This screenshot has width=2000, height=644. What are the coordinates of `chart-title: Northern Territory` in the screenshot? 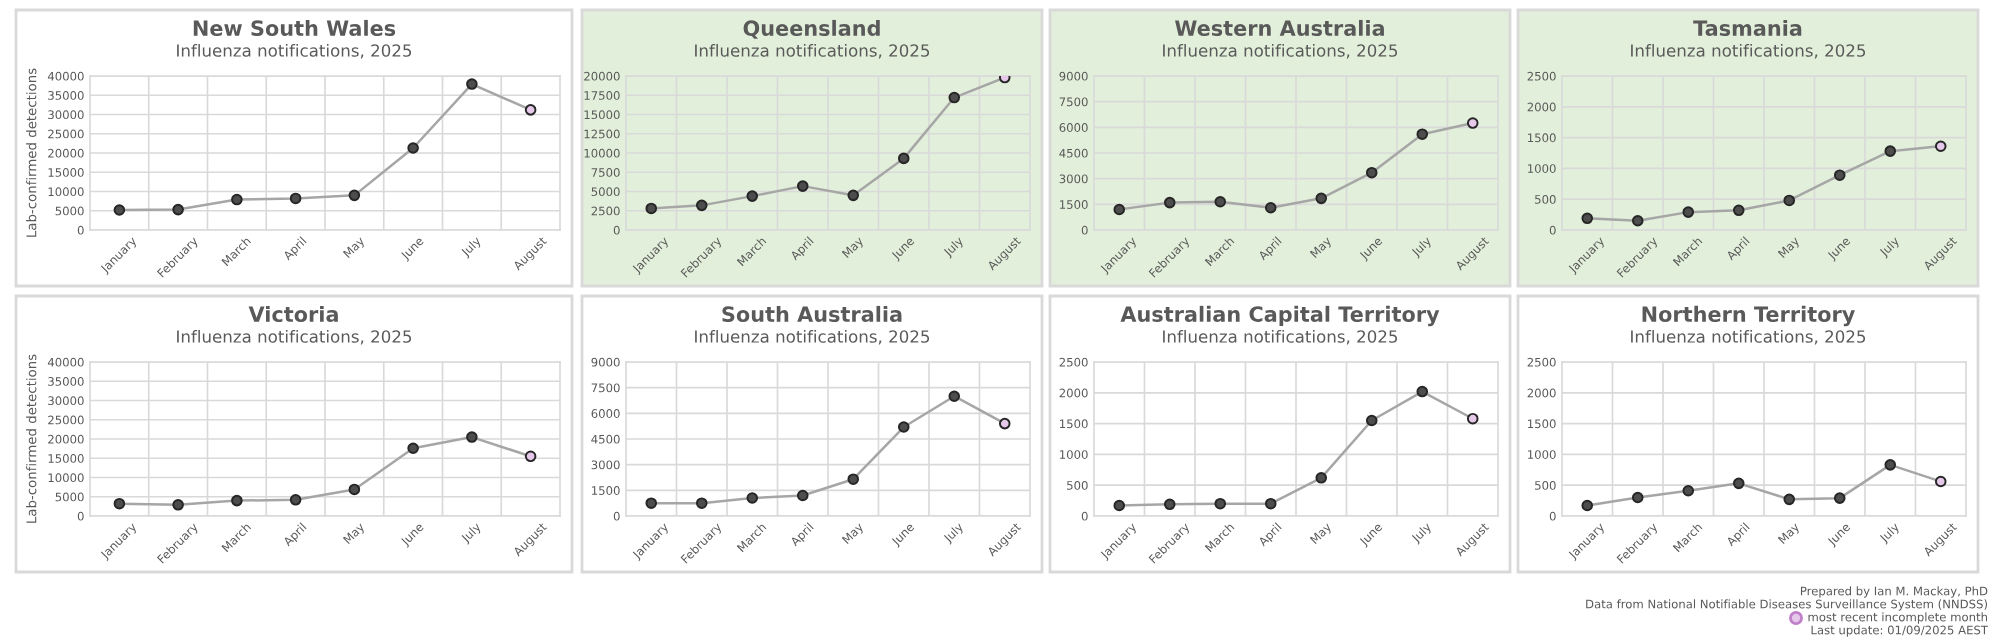 It's located at (1748, 316).